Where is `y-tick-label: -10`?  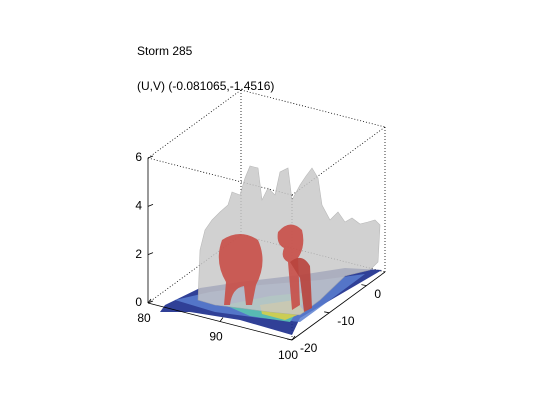 y-tick-label: -10 is located at coordinates (346, 321).